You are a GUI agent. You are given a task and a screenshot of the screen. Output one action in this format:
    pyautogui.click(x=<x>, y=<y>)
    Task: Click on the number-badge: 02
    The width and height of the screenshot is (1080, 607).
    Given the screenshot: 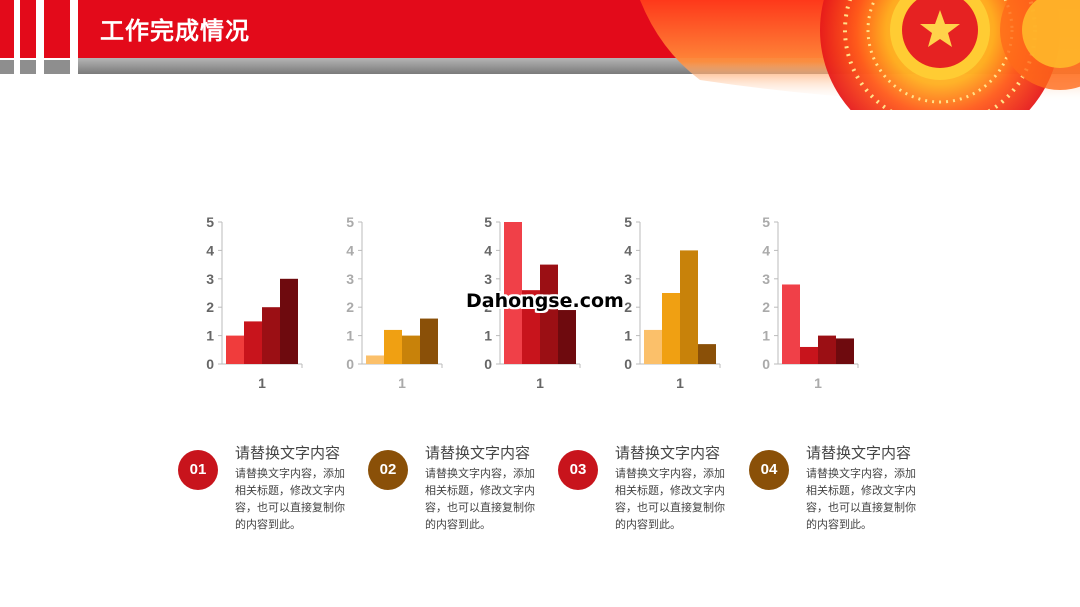 What is the action you would take?
    pyautogui.click(x=388, y=470)
    